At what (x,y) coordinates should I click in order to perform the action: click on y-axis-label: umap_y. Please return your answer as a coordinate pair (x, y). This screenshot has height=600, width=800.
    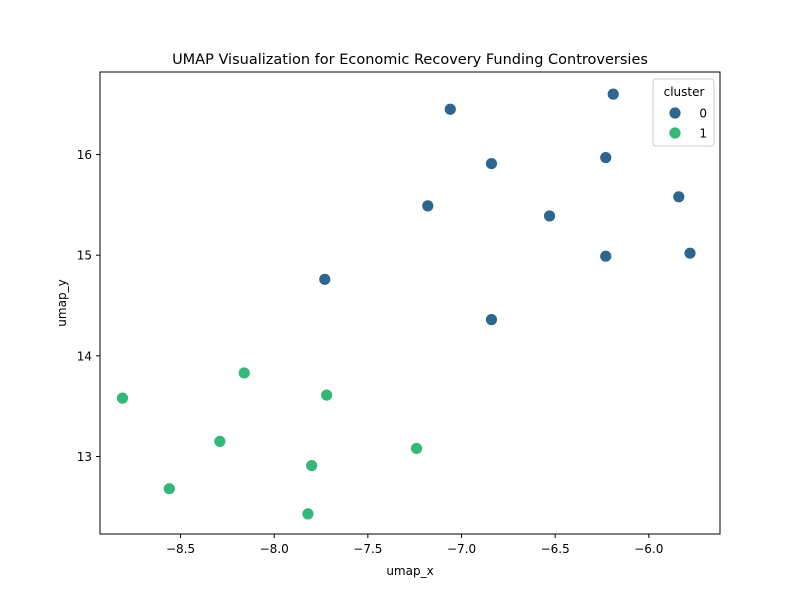
    Looking at the image, I should click on (62, 302).